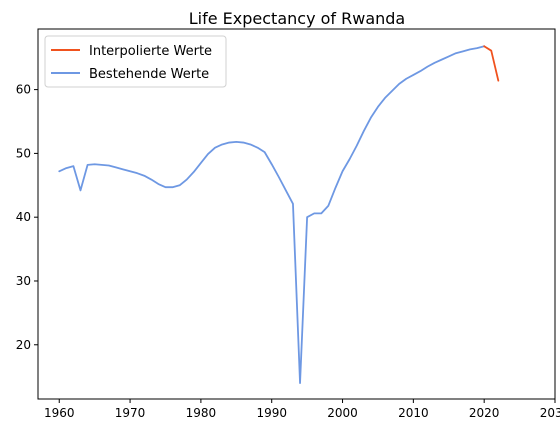  I want to click on legend: Interpolierte Werte Bestehende Werte, so click(135, 61).